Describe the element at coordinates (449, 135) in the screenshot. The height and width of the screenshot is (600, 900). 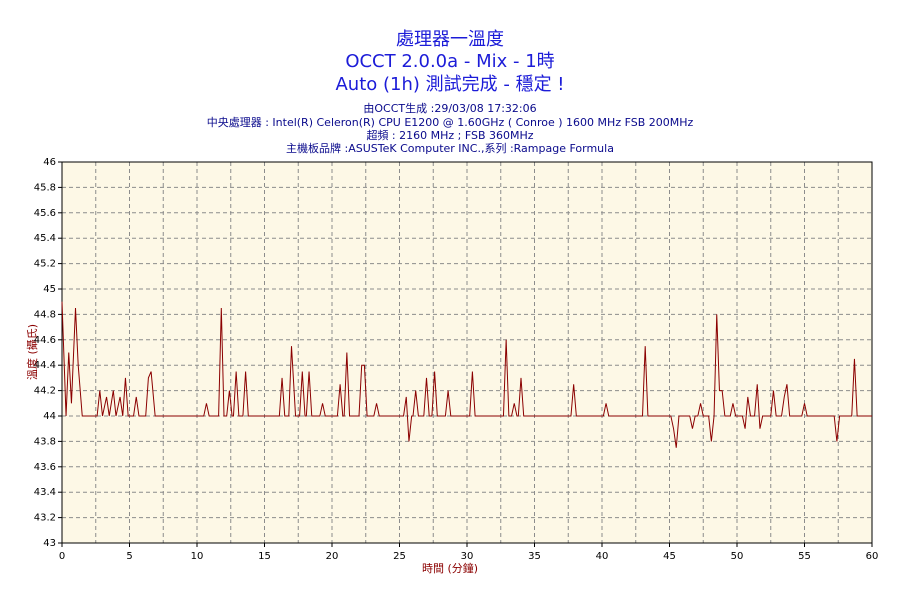
I see `chart-subtitle: 超頻 : 2160 MHz ; FSB 360MHz` at that location.